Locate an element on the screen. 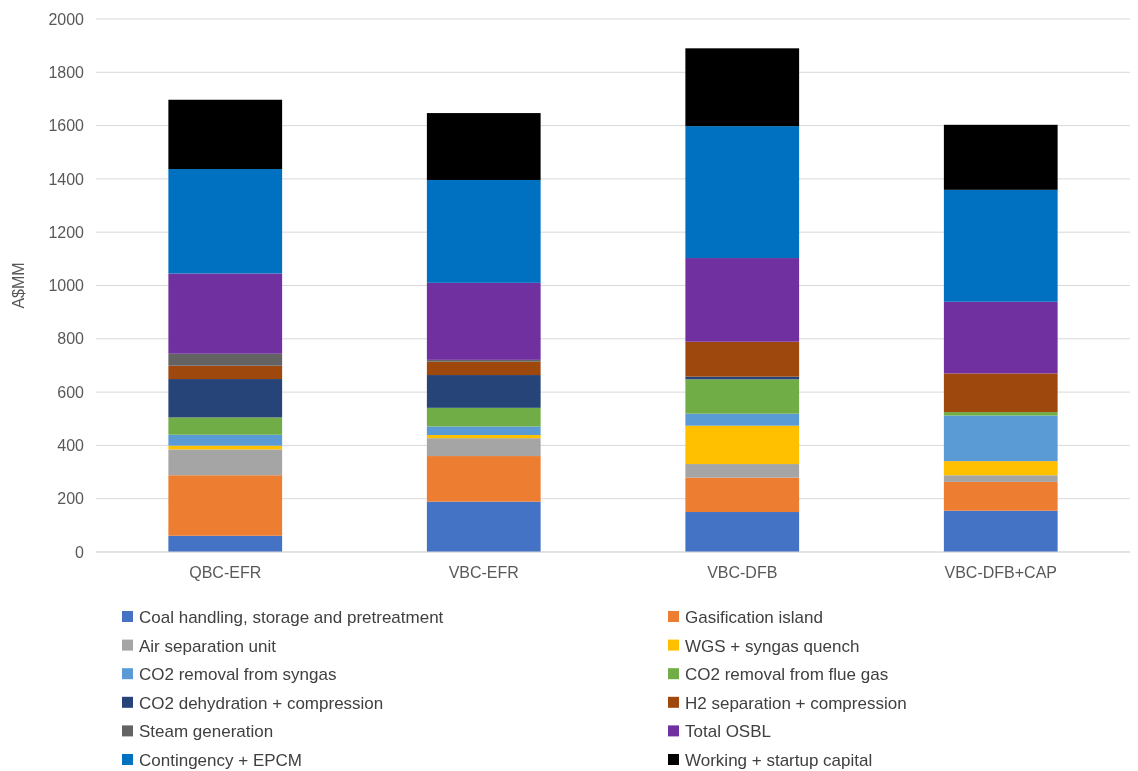 This screenshot has width=1138, height=771. y-axis-title: A$MM is located at coordinates (18, 285).